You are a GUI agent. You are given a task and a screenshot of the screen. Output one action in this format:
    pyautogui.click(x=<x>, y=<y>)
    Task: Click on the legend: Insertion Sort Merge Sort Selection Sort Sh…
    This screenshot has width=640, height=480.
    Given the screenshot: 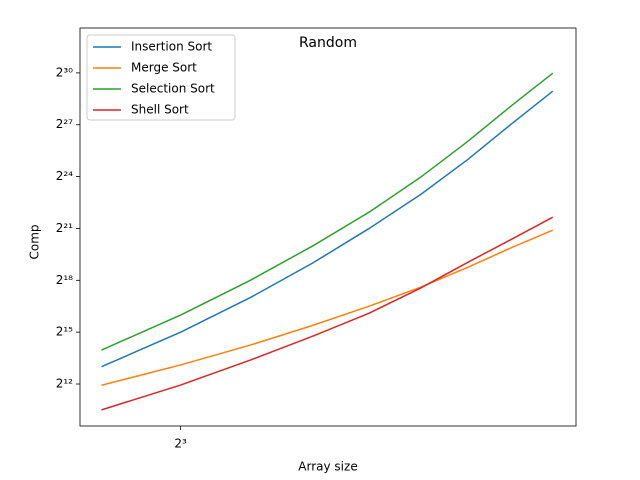 What is the action you would take?
    pyautogui.click(x=161, y=77)
    